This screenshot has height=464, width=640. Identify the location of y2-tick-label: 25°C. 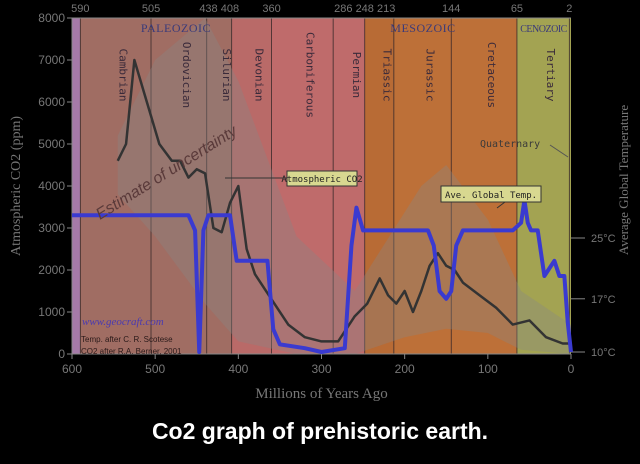
(603, 239).